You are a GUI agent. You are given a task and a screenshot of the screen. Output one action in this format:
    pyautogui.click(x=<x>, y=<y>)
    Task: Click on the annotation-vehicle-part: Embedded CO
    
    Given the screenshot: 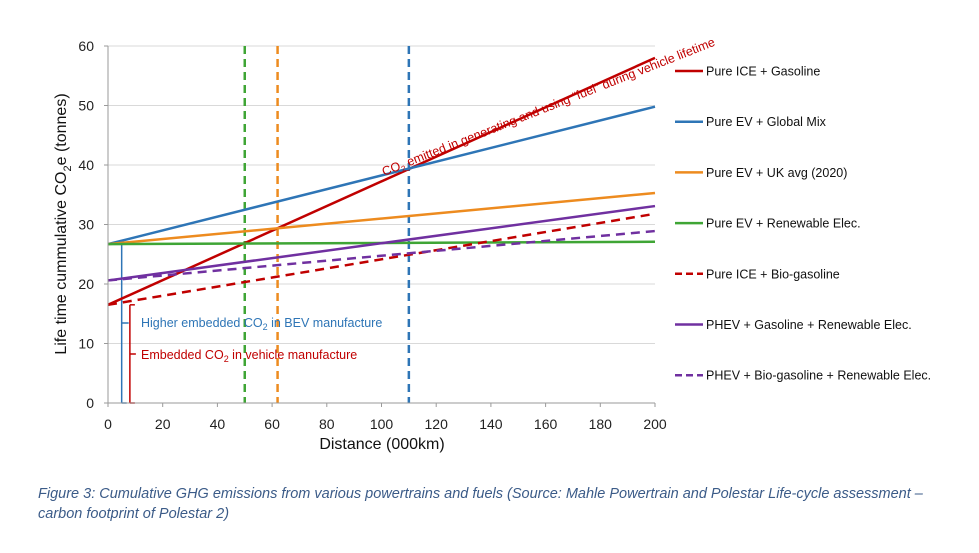 What is the action you would take?
    pyautogui.click(x=182, y=355)
    